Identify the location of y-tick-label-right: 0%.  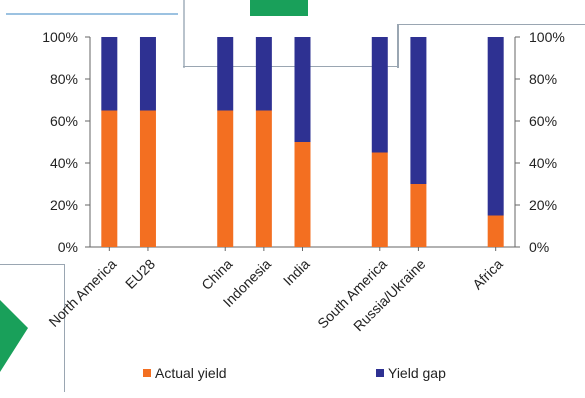
(539, 247).